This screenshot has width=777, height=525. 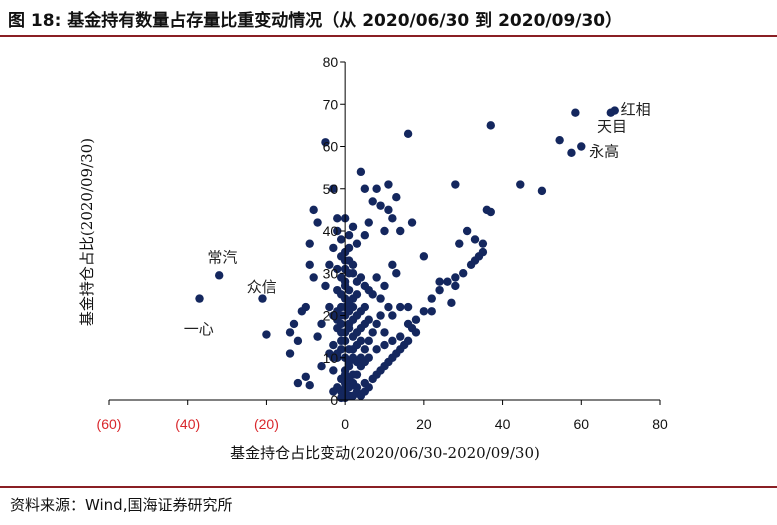 I want to click on source-note: 资料来源：Wind,国海证券研究所, so click(x=121, y=505).